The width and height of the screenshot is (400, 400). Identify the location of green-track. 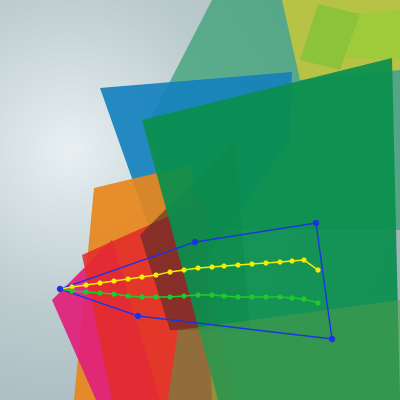
(190, 297).